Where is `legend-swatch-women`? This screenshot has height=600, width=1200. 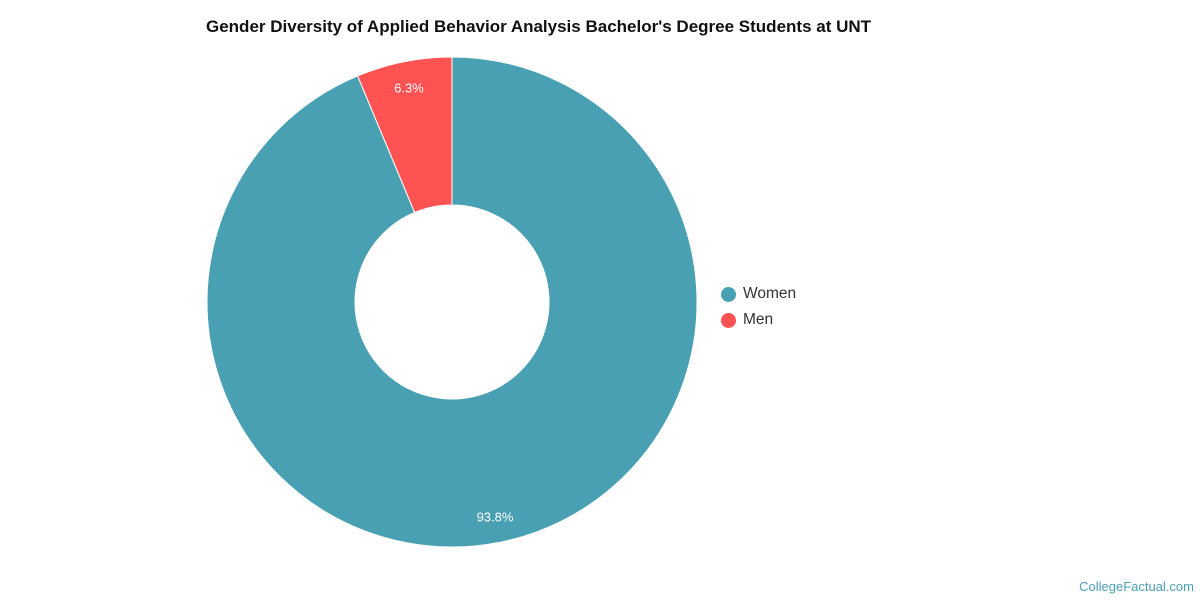 legend-swatch-women is located at coordinates (728, 294).